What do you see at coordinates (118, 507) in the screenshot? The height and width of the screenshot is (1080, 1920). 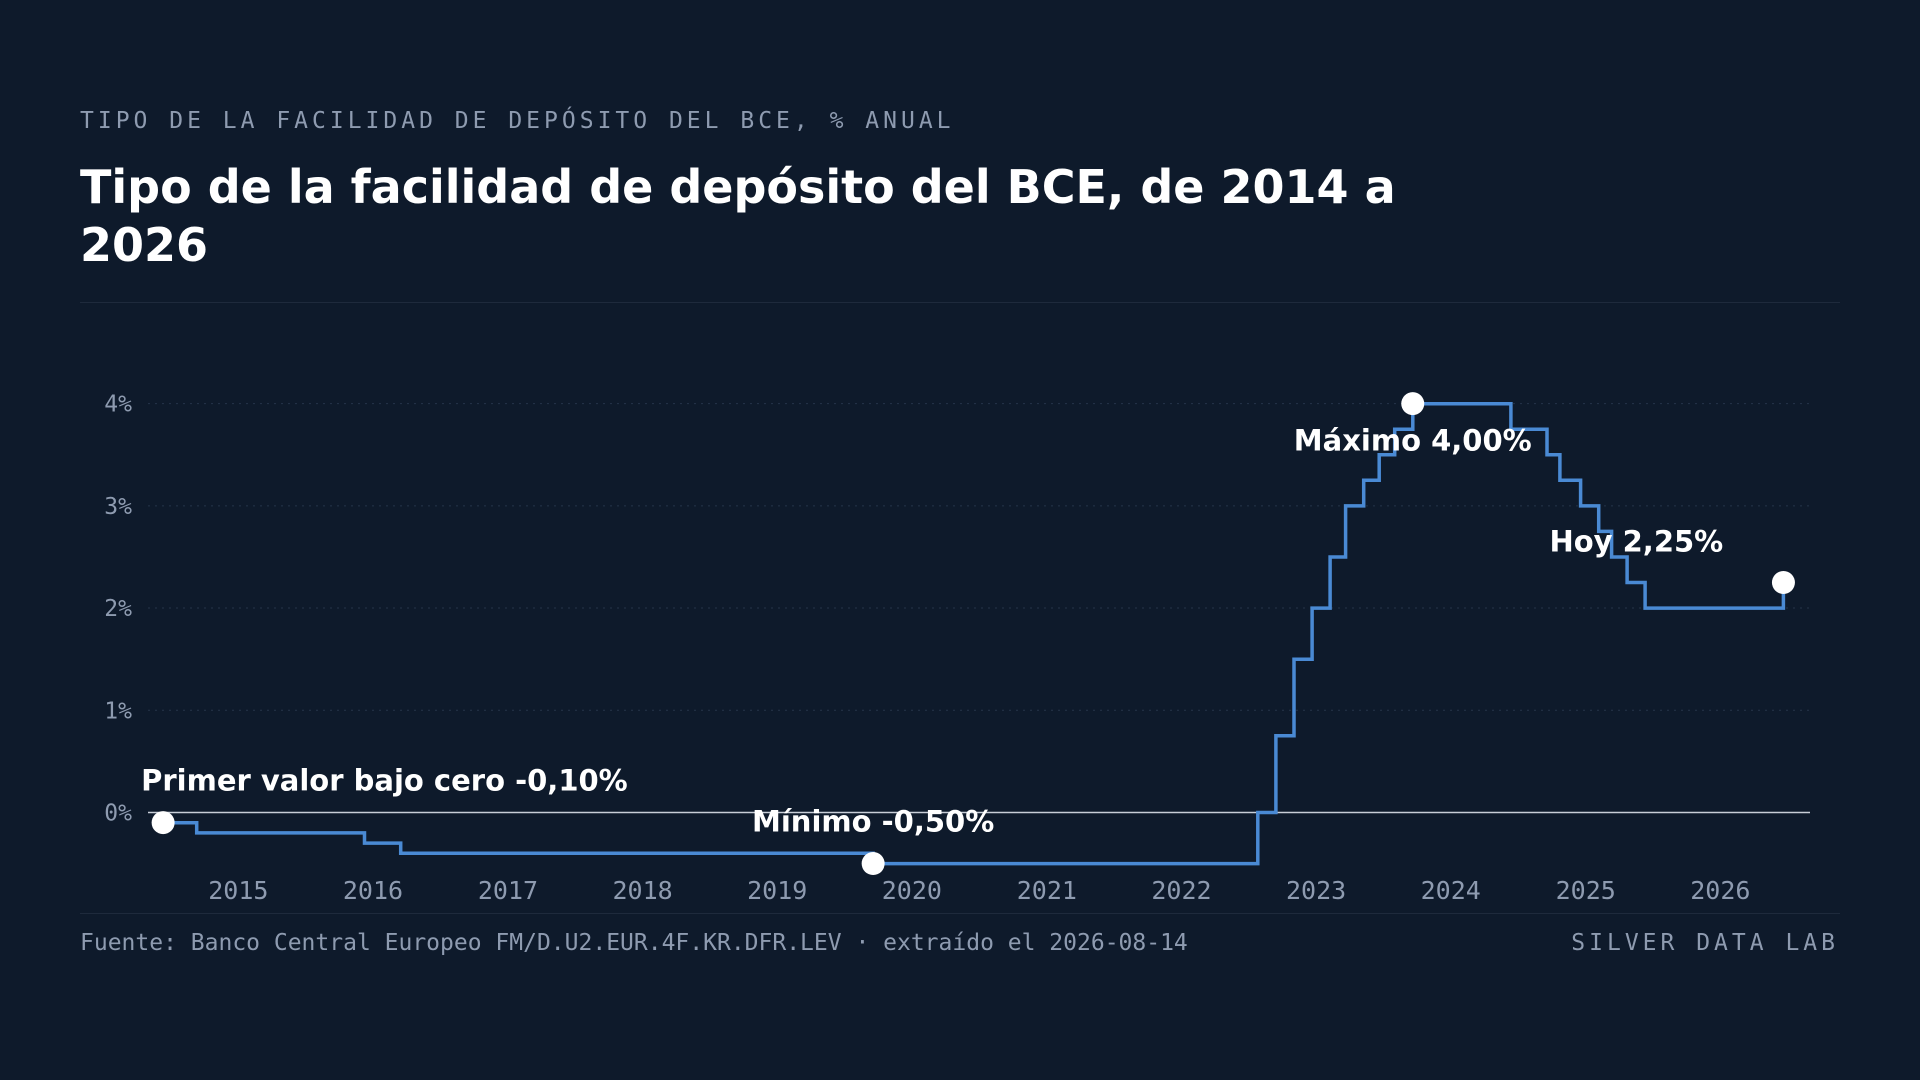 I see `y-tick-label: 3%` at bounding box center [118, 507].